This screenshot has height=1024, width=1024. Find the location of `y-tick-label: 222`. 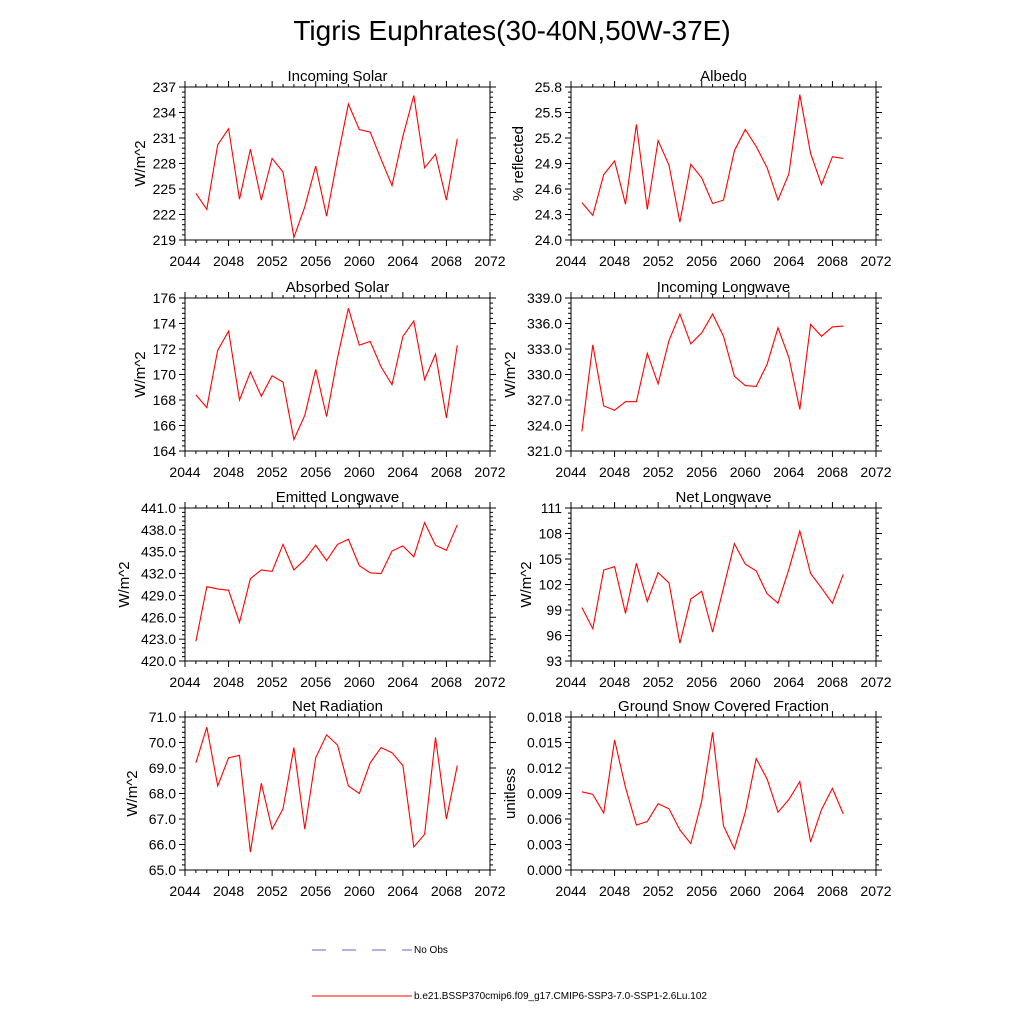

y-tick-label: 222 is located at coordinates (165, 215).